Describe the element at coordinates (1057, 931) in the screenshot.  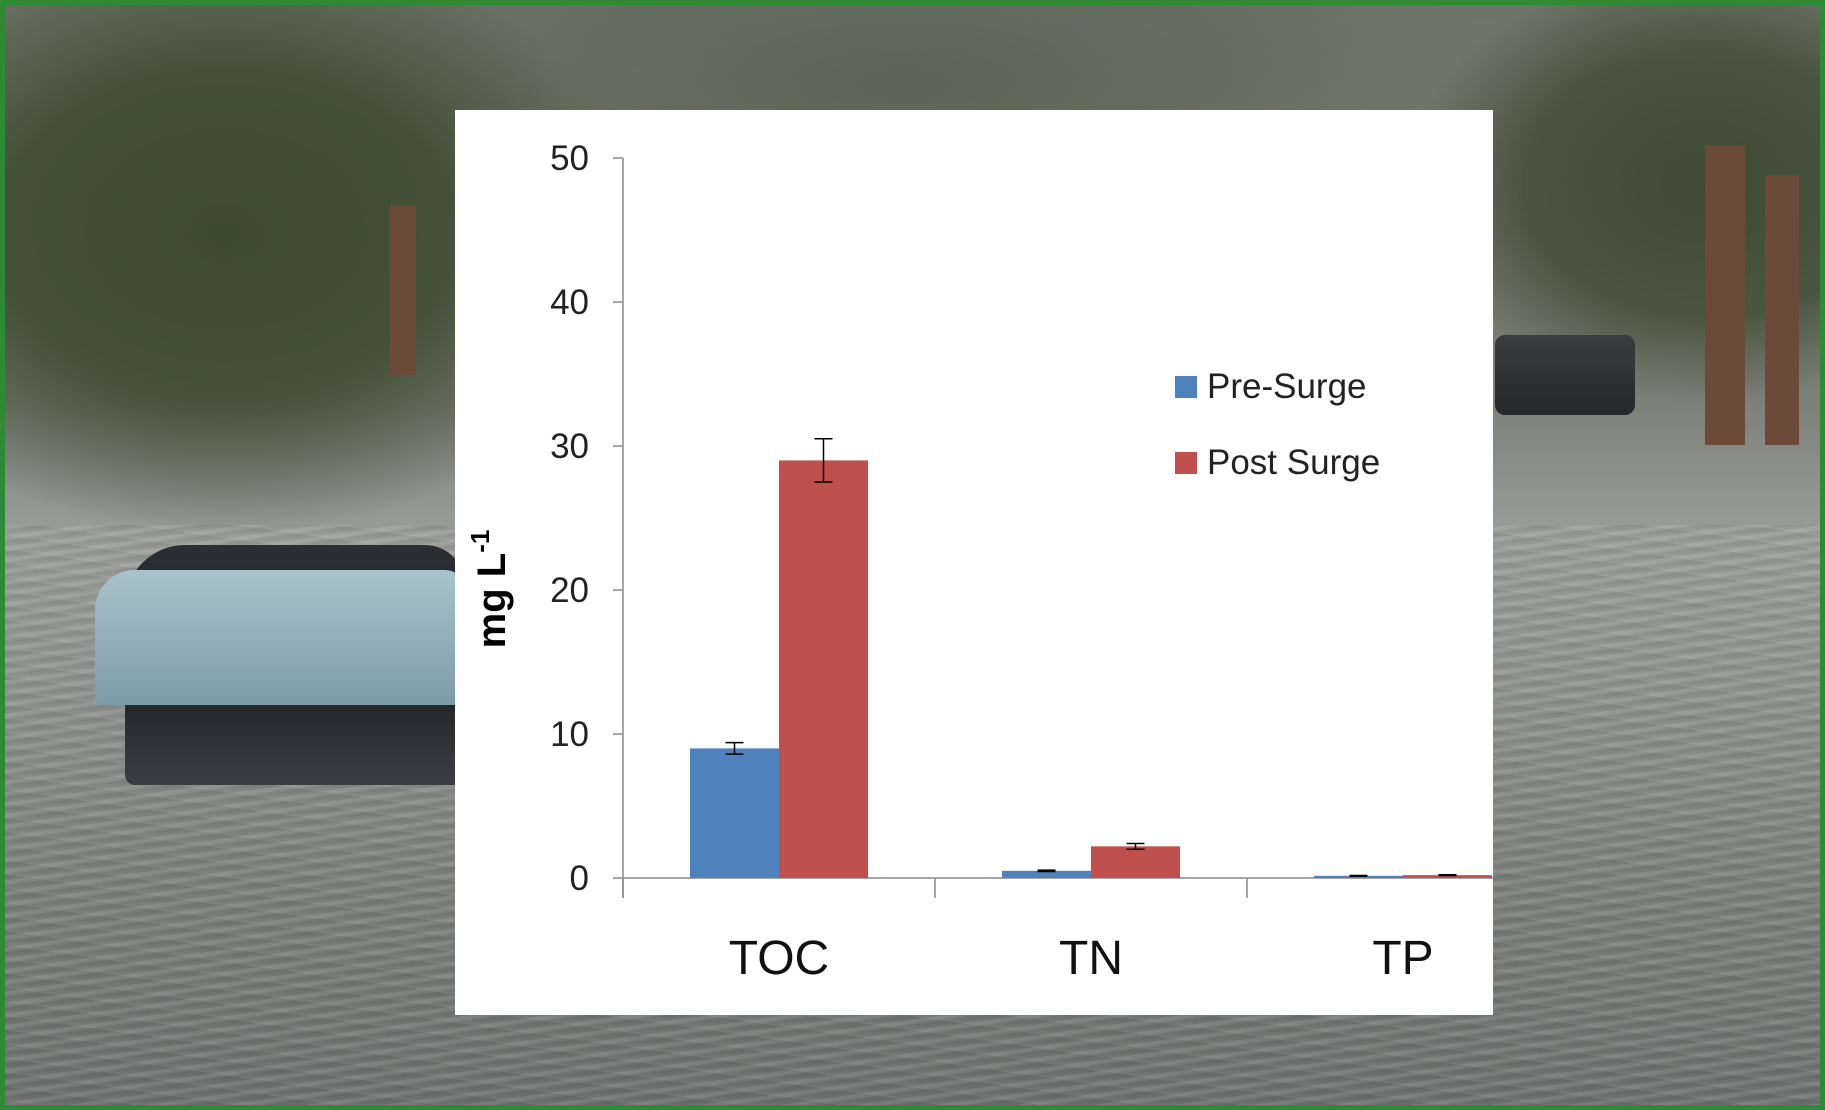
I see `x-axis: TOC TN TP` at that location.